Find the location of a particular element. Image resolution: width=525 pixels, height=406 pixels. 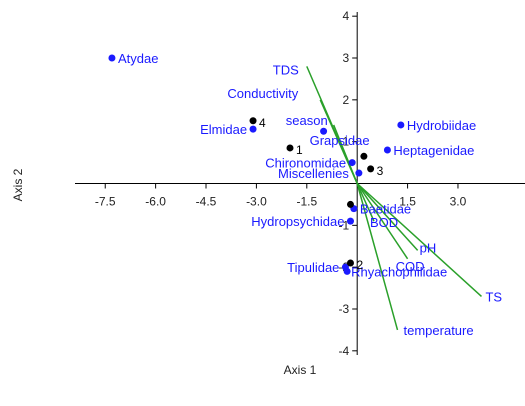

taxon-label: Elmidae is located at coordinates (223, 129).